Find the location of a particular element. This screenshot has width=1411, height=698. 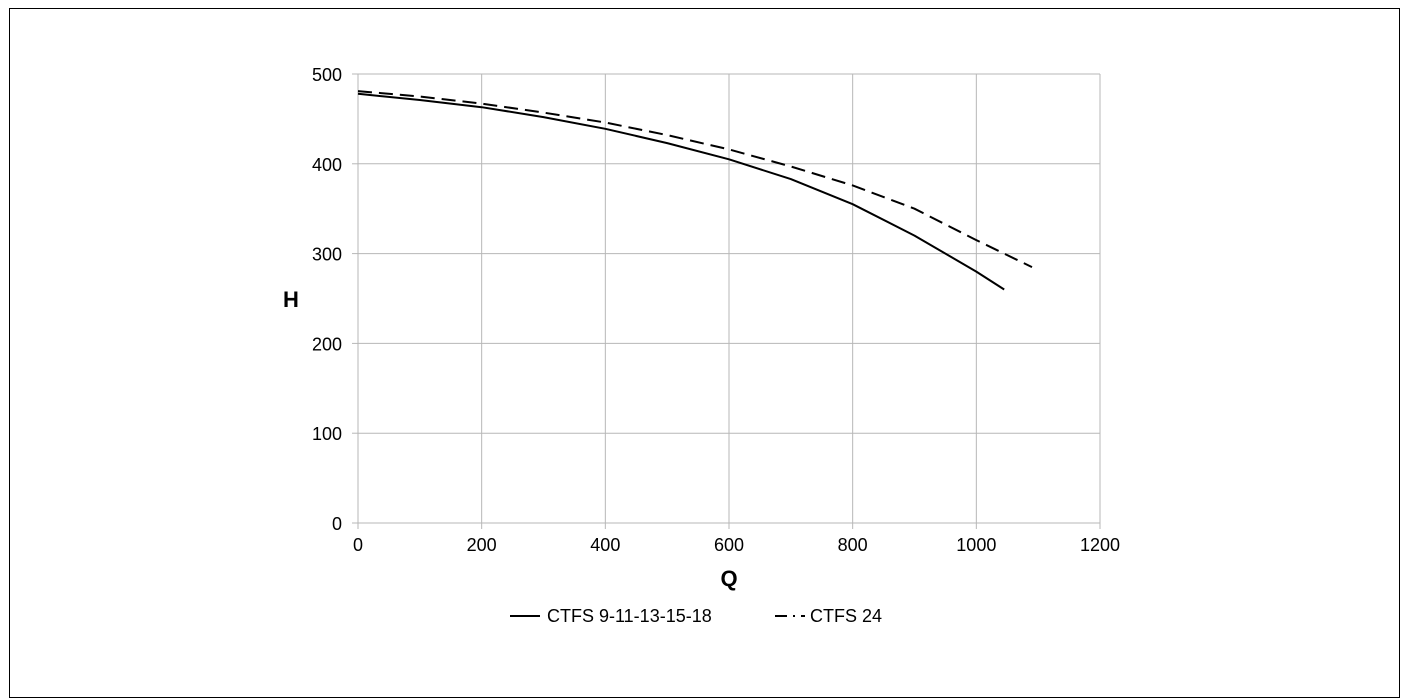

y-tick-label: 0 is located at coordinates (337, 524).